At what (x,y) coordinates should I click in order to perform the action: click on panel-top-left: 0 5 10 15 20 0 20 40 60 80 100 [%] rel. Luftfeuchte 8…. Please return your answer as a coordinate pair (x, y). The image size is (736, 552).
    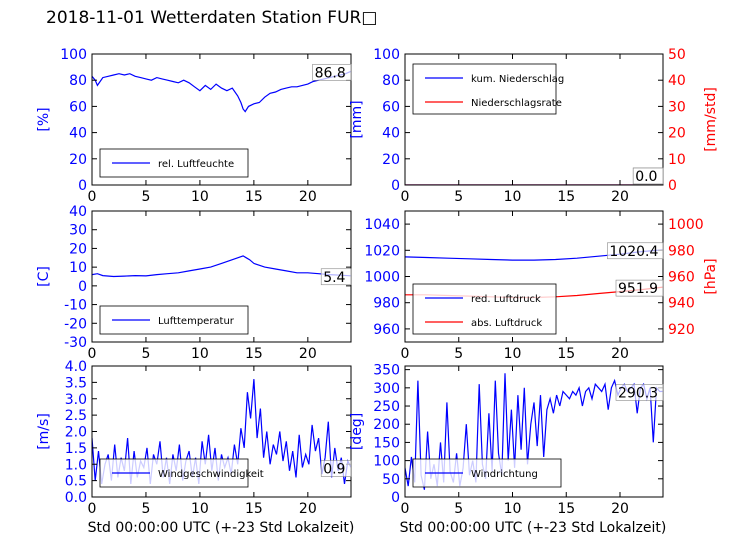
    Looking at the image, I should click on (194, 126).